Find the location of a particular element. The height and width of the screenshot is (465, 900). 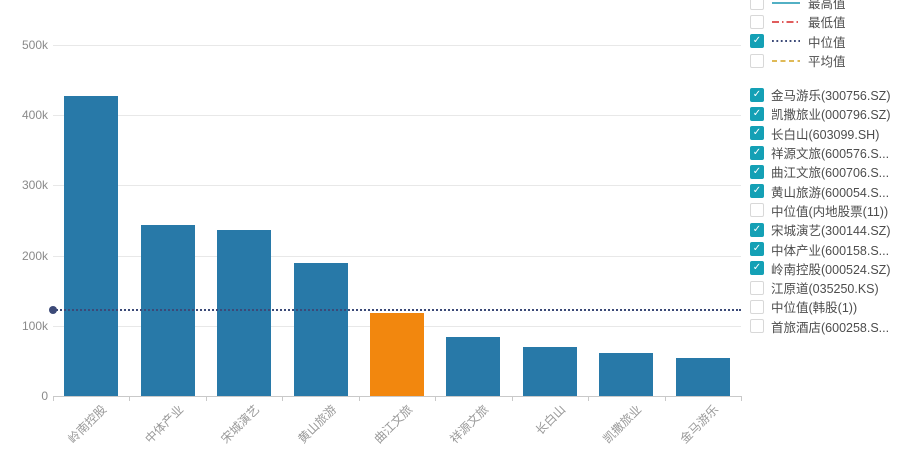

legend-item-平均值: 平均值 is located at coordinates (823, 60).